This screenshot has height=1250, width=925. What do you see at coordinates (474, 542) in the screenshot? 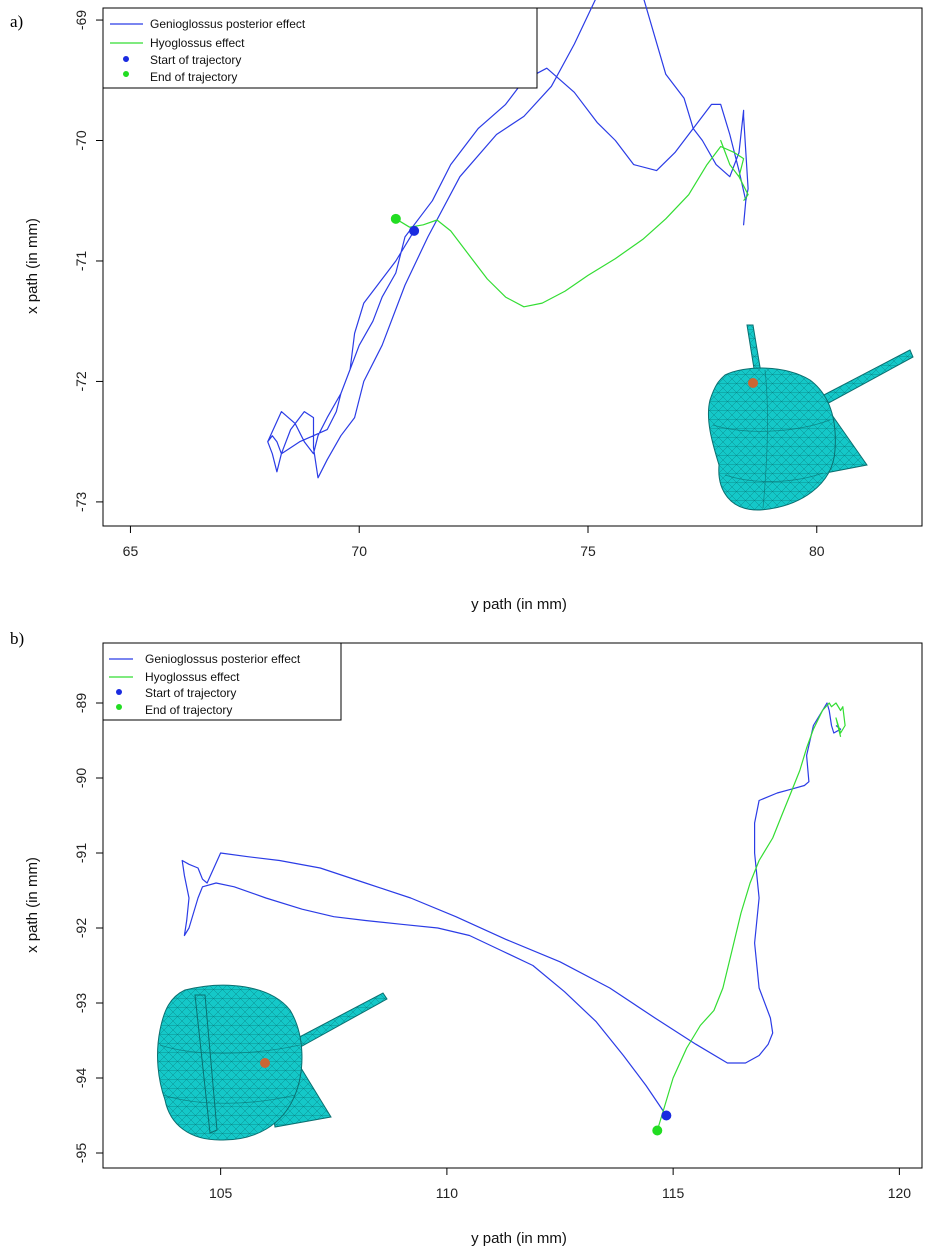
I see `panel-a-x-axis: 65 70 75 80` at bounding box center [474, 542].